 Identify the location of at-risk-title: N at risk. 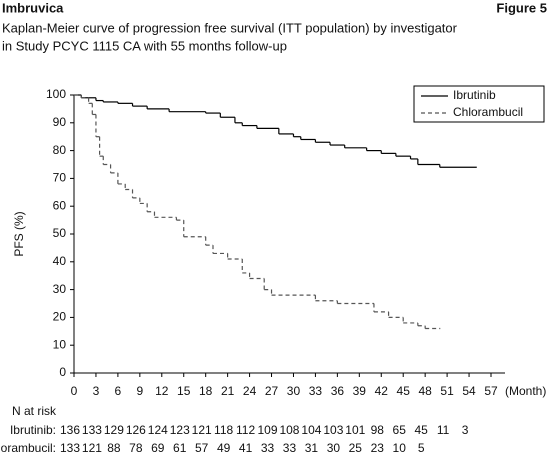
(34, 411).